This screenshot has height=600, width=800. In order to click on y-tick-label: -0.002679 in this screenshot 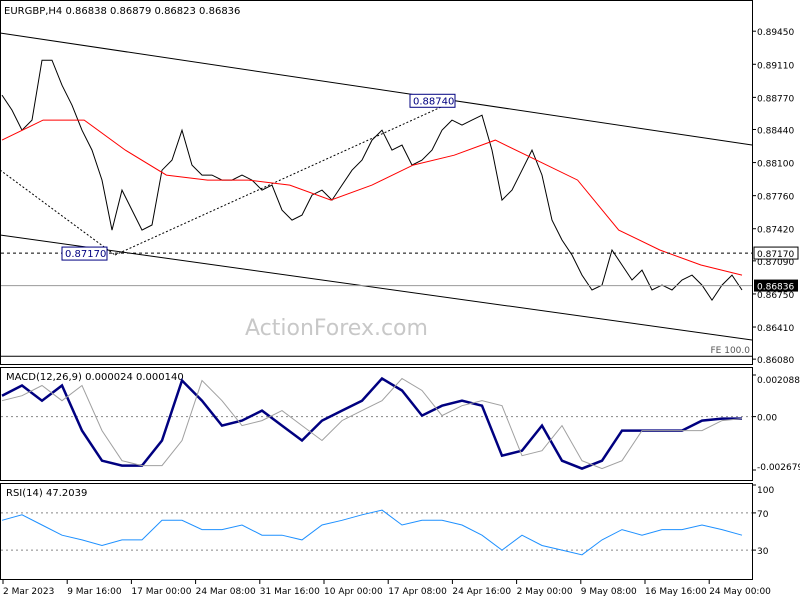, I will do `click(778, 468)`.